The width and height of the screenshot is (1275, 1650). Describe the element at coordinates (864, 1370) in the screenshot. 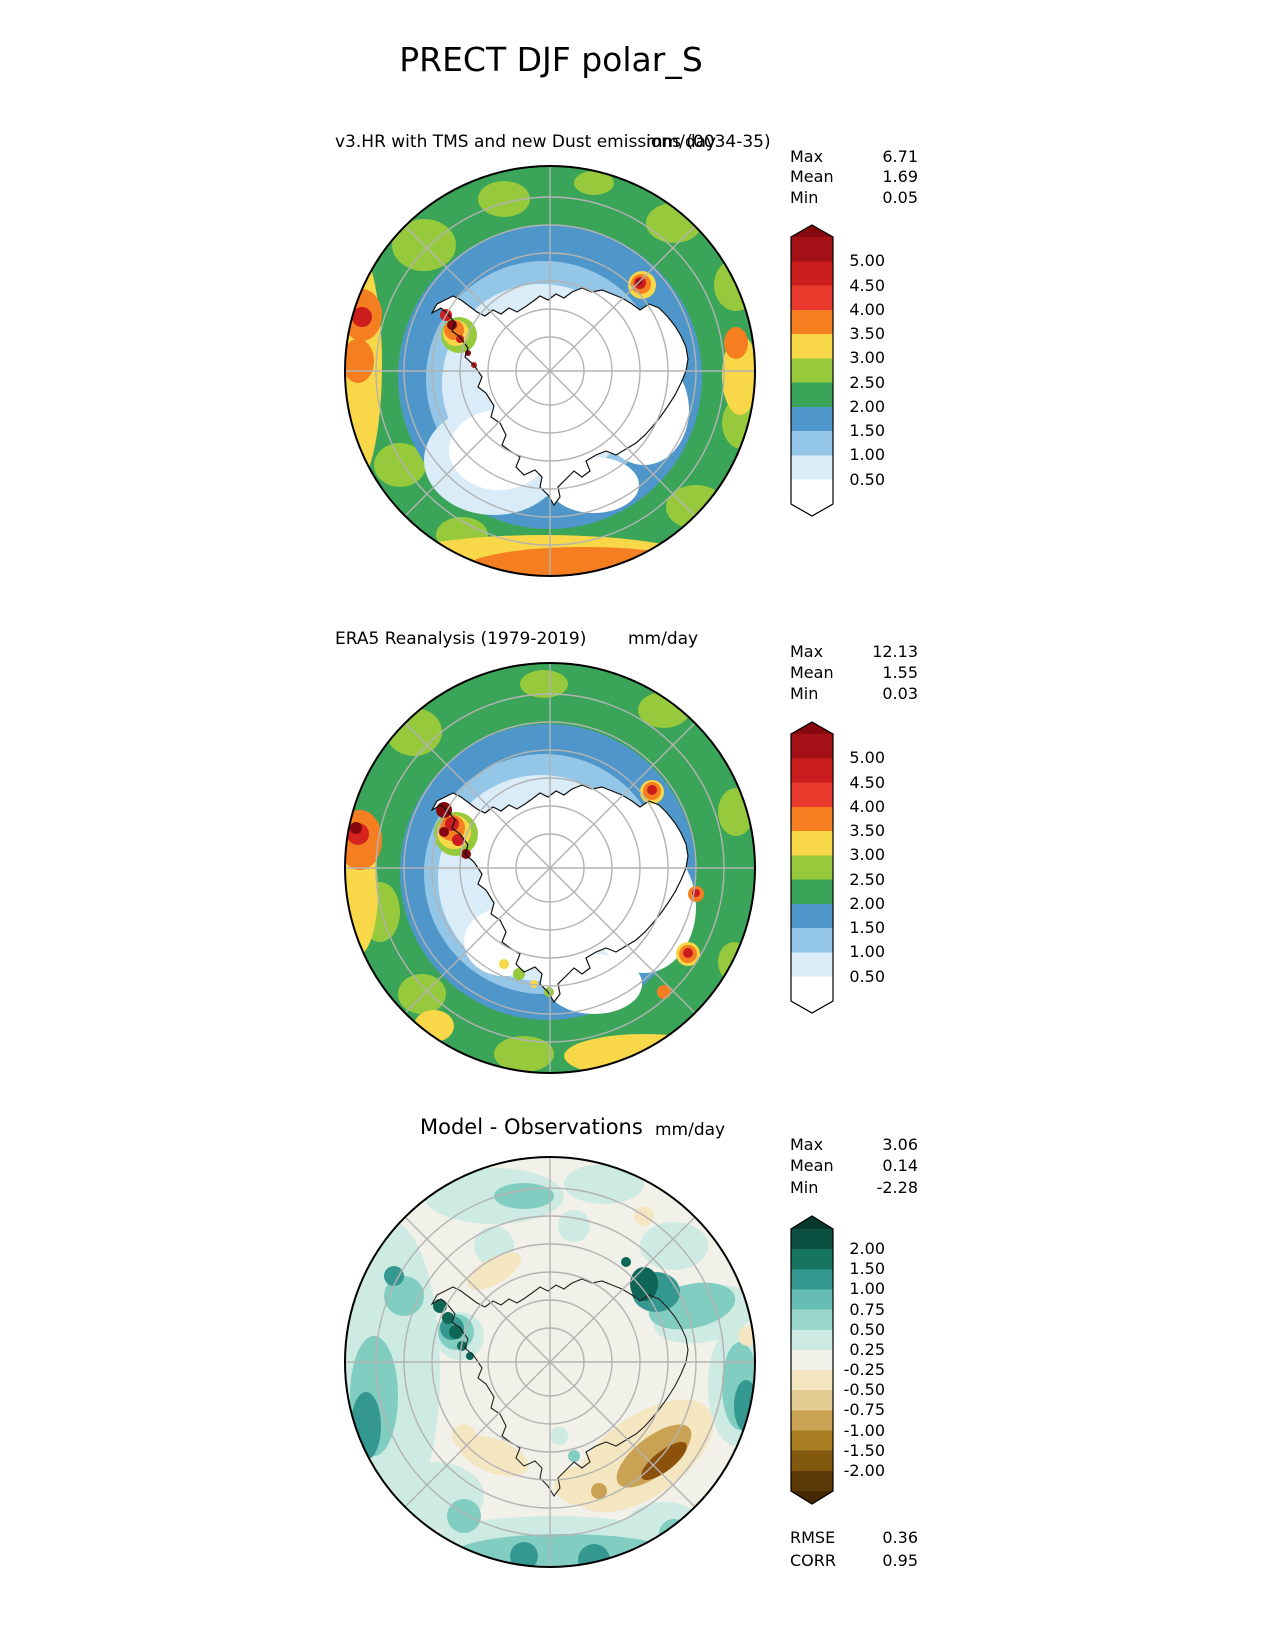

I see `colorbar-panel3-tick-label: -0.25` at that location.